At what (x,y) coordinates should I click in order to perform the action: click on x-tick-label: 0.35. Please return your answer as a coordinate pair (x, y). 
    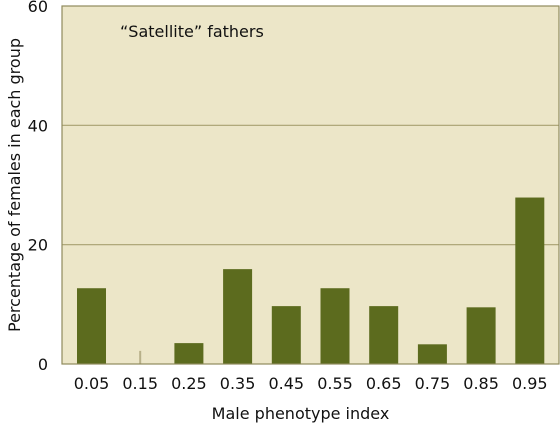
    Looking at the image, I should click on (238, 383).